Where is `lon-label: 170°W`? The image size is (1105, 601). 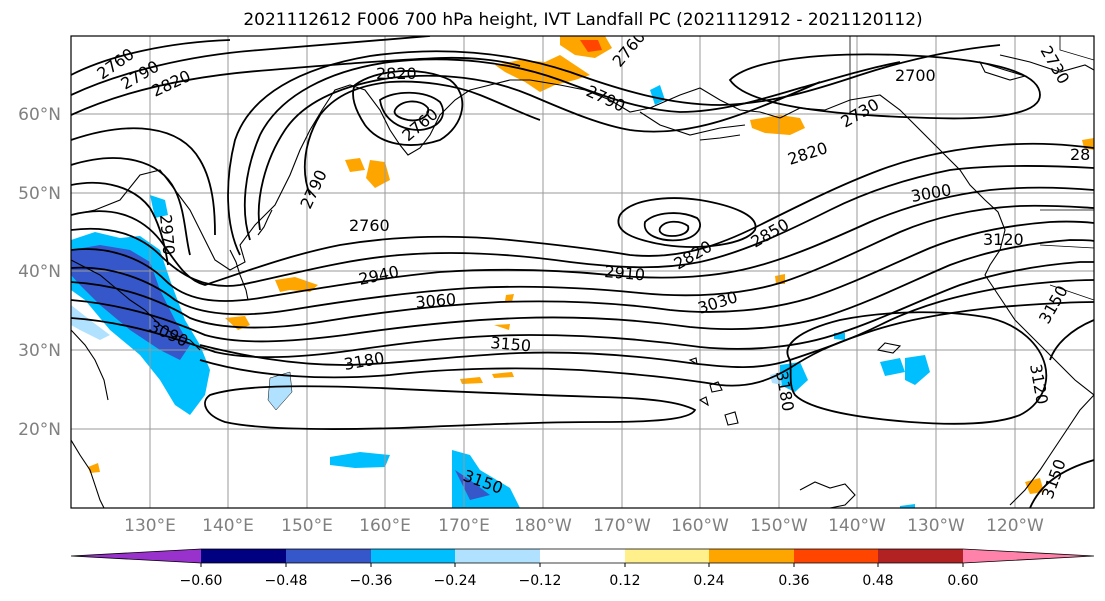
lon-label: 170°W is located at coordinates (622, 526).